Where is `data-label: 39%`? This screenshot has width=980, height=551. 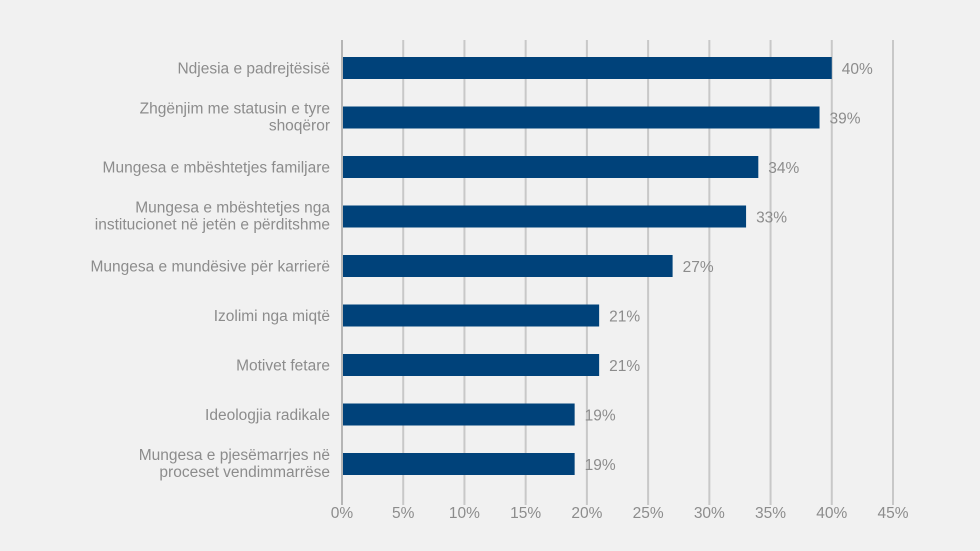
data-label: 39% is located at coordinates (845, 119).